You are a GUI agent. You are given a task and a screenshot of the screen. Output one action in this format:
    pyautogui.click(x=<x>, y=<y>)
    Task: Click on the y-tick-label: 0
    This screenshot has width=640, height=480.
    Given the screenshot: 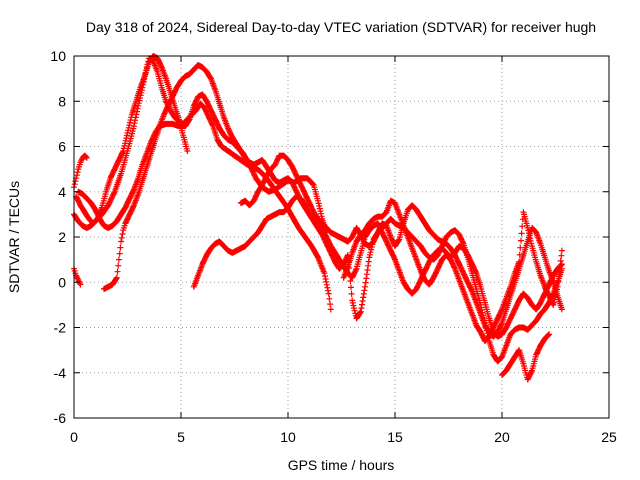 What is the action you would take?
    pyautogui.click(x=62, y=282)
    